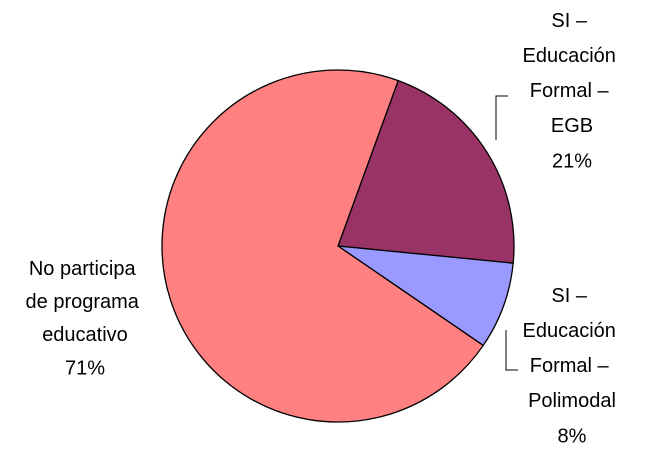 The width and height of the screenshot is (648, 449). What do you see at coordinates (85, 302) in the screenshot?
I see `slice-label: No participa de programa educativo` at bounding box center [85, 302].